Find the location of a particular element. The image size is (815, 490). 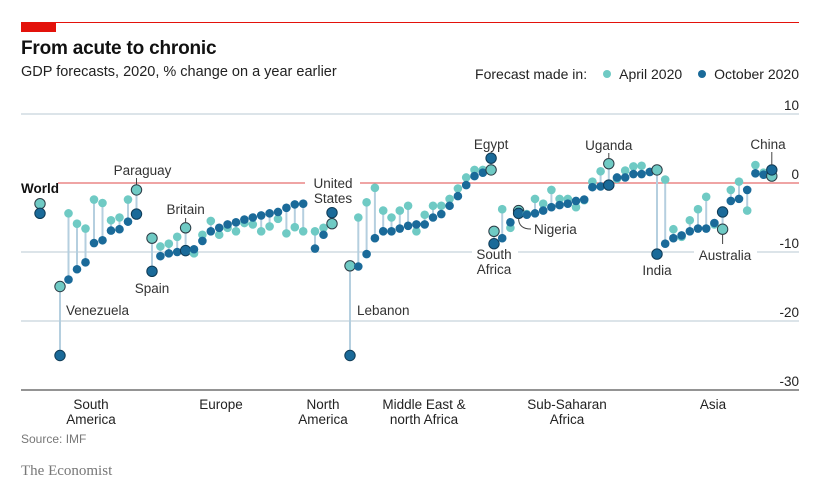

leader-line is located at coordinates (525, 224).